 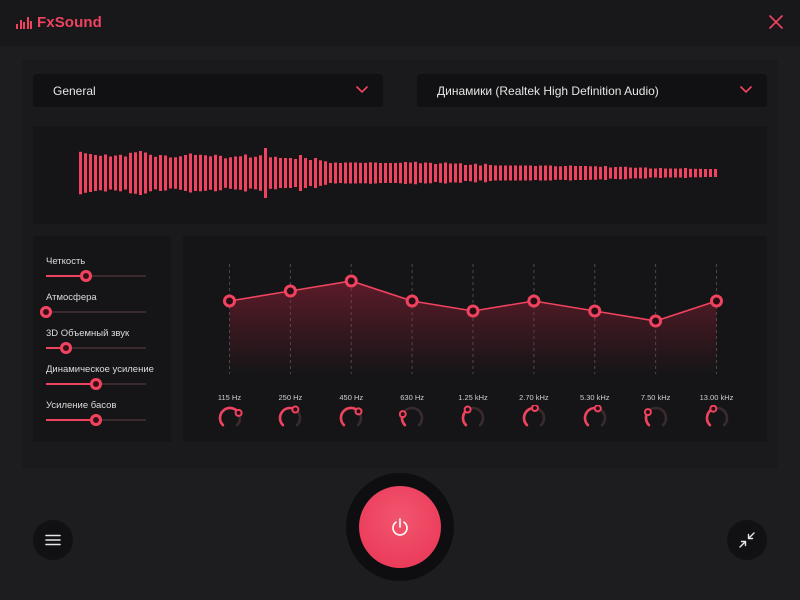 I want to click on preset-dropdown-value: General, so click(x=74, y=90).